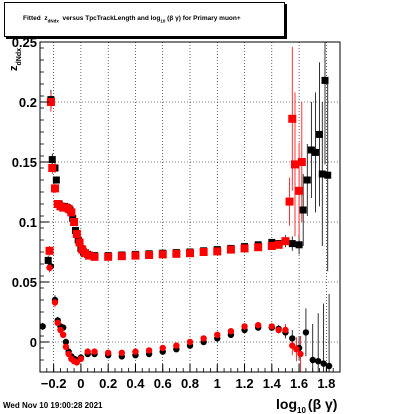  Describe the element at coordinates (24, 42) in the screenshot. I see `y-tick-label: 0.25` at that location.